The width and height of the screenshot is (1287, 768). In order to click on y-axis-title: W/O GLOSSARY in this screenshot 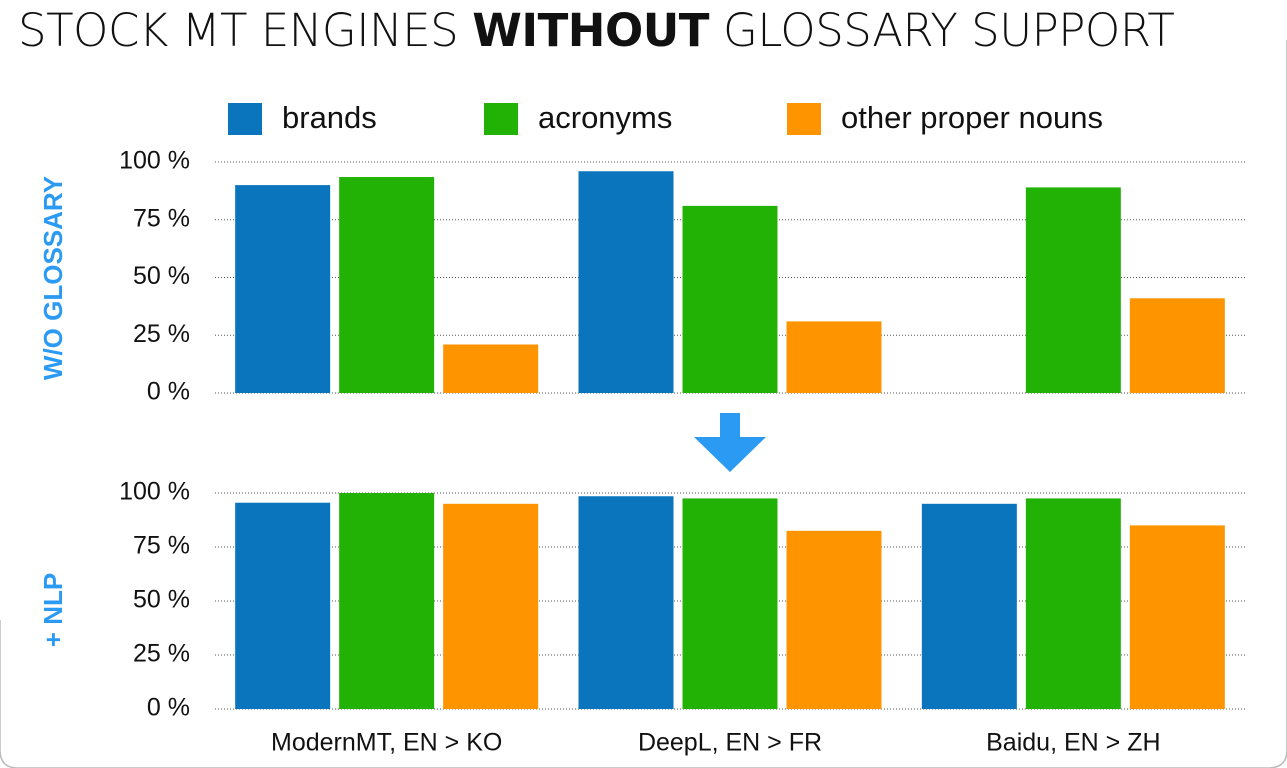, I will do `click(53, 278)`.